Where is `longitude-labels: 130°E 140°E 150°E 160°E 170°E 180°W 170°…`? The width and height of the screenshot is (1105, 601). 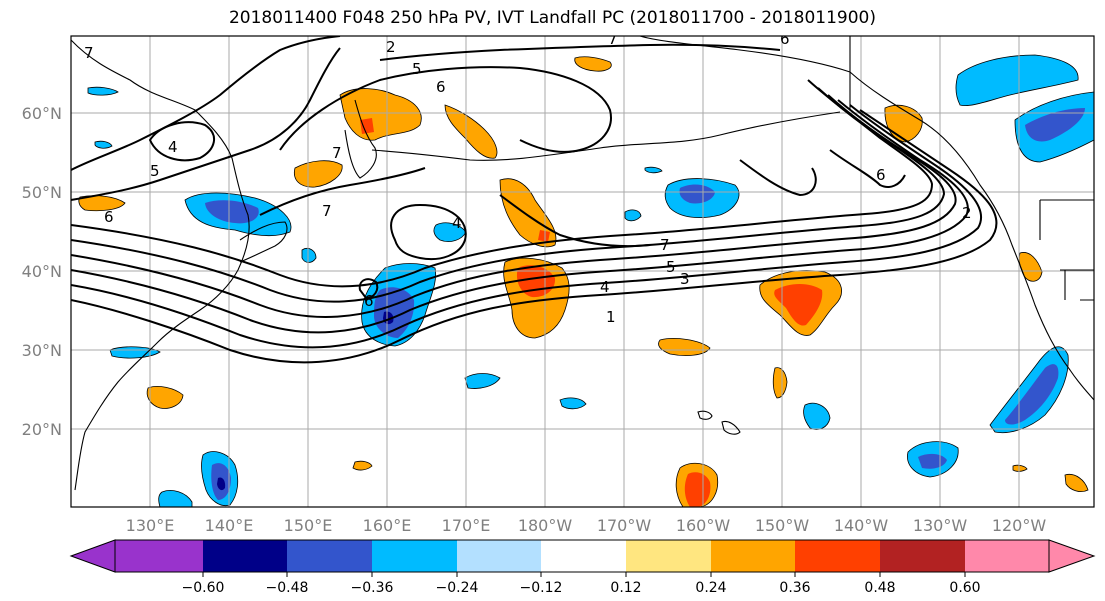
longitude-labels: 130°E 140°E 150°E 160°E 170°E 180°W 170°… is located at coordinates (586, 525).